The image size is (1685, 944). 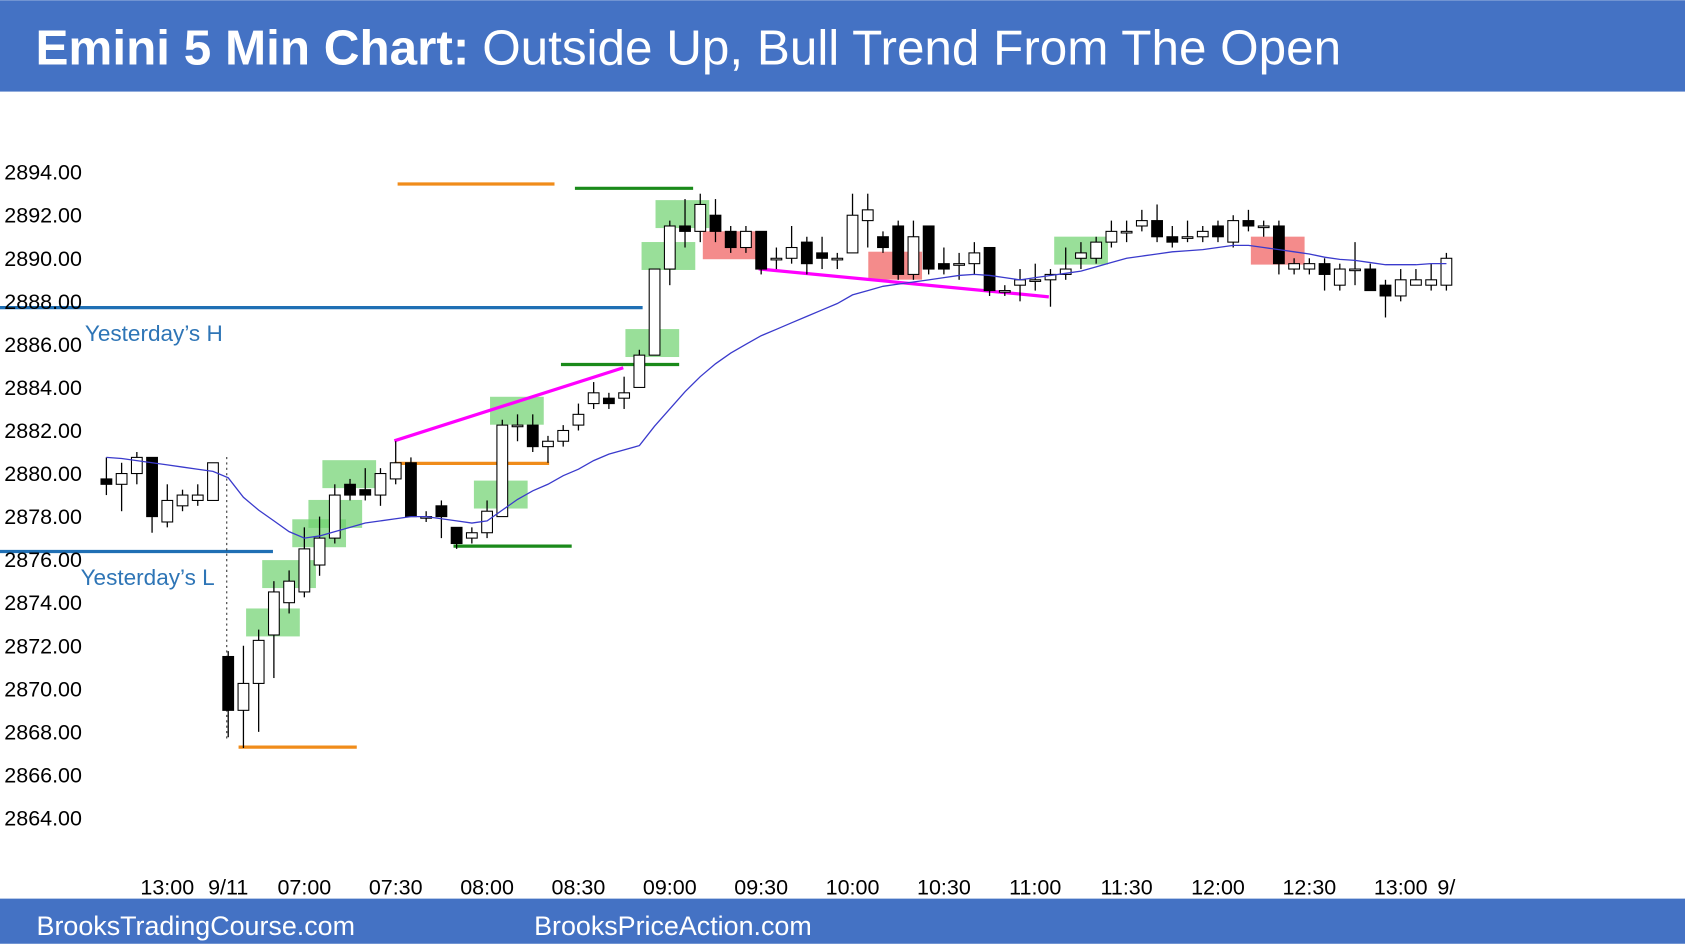 I want to click on x-tick-label: 09:30, so click(x=761, y=887).